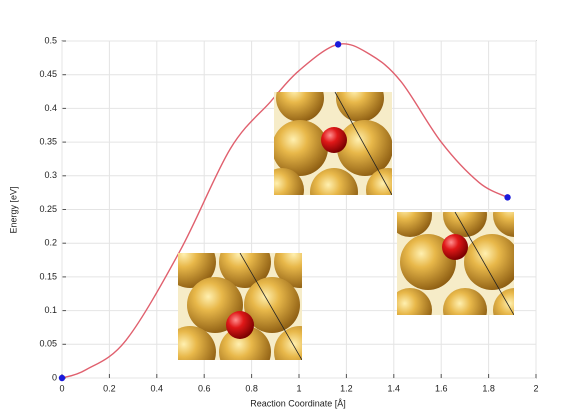  What do you see at coordinates (157, 388) in the screenshot?
I see `x-tick-label: 0.4` at bounding box center [157, 388].